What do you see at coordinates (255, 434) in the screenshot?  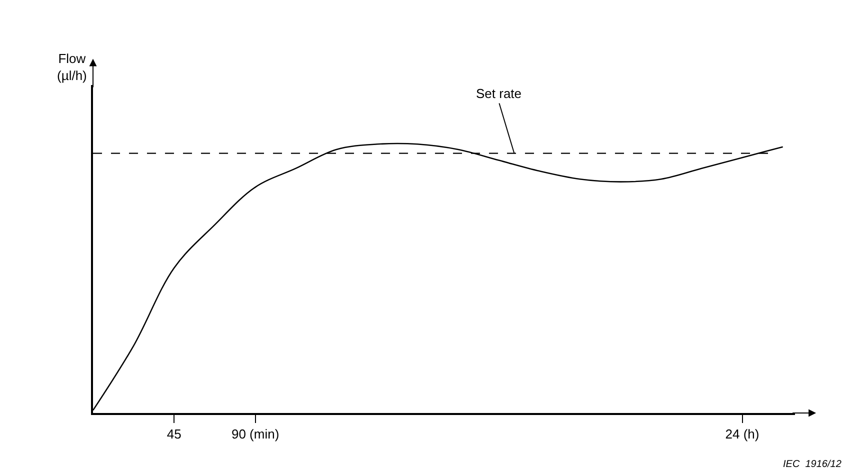 I see `x-tick-label: 90 (min)` at bounding box center [255, 434].